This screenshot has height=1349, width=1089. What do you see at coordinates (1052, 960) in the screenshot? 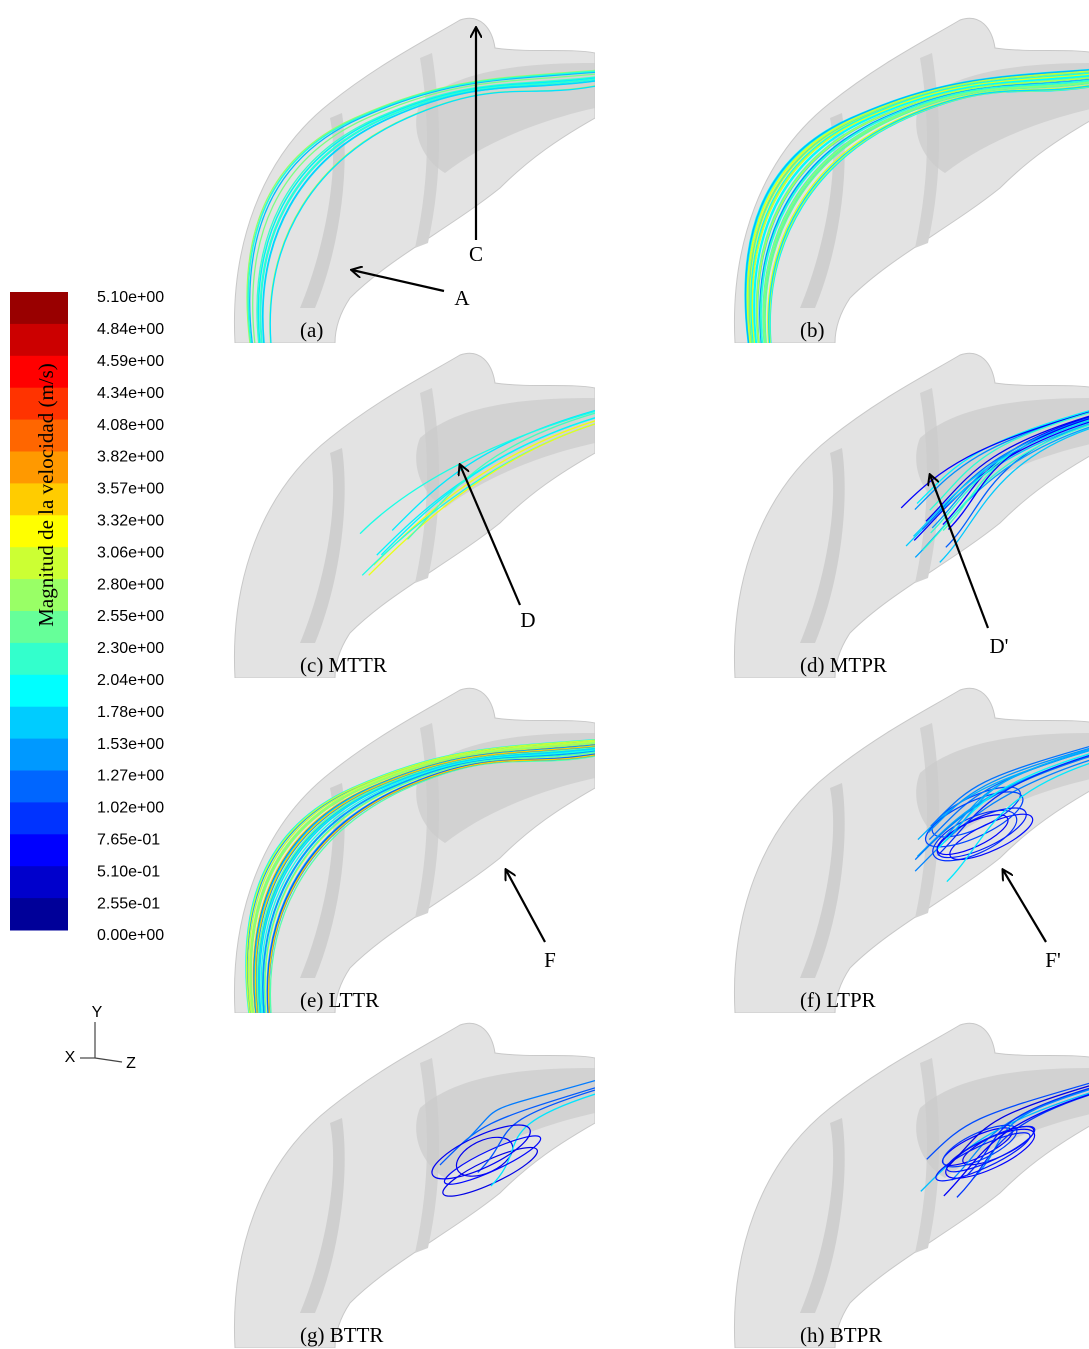
I see `annotation: F'` at bounding box center [1052, 960].